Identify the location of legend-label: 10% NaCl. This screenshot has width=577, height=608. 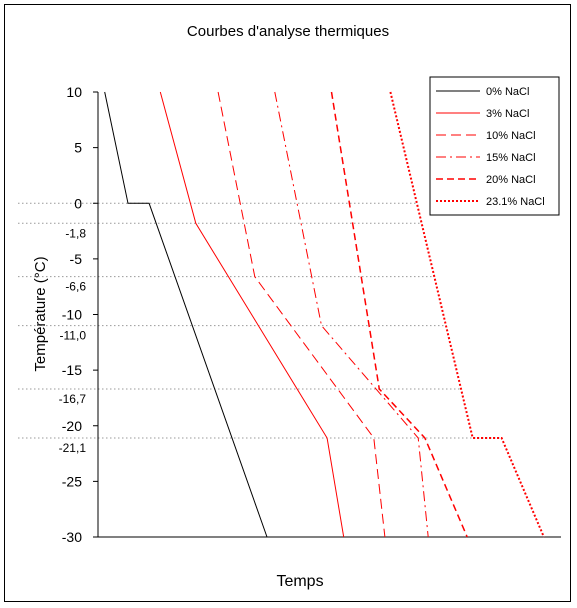
(511, 136).